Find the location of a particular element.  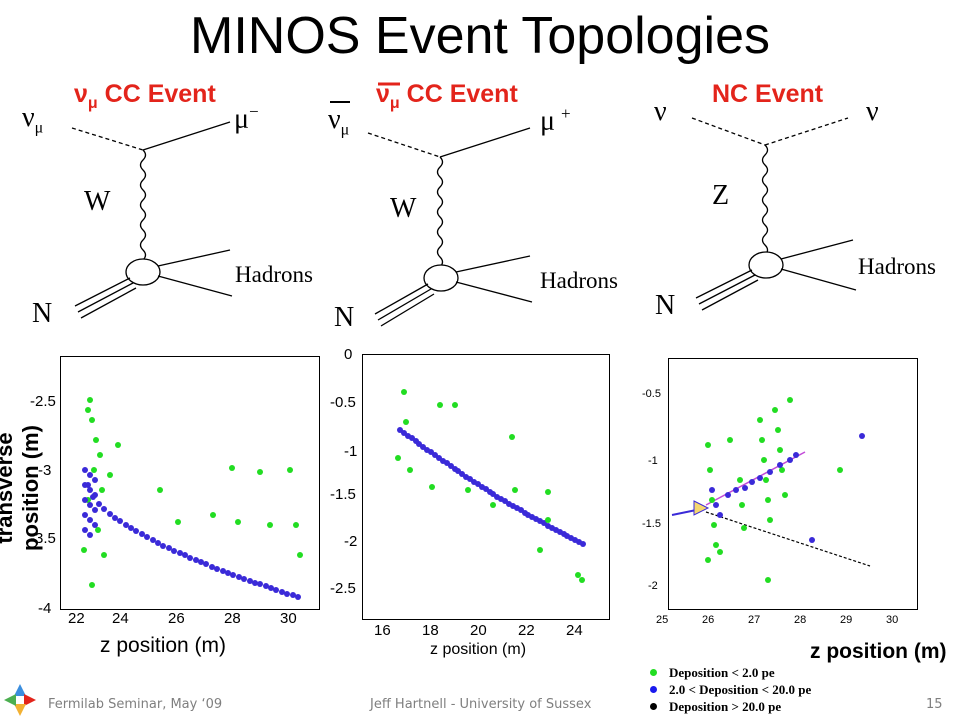

plot2-xtick: 22 is located at coordinates (526, 630).